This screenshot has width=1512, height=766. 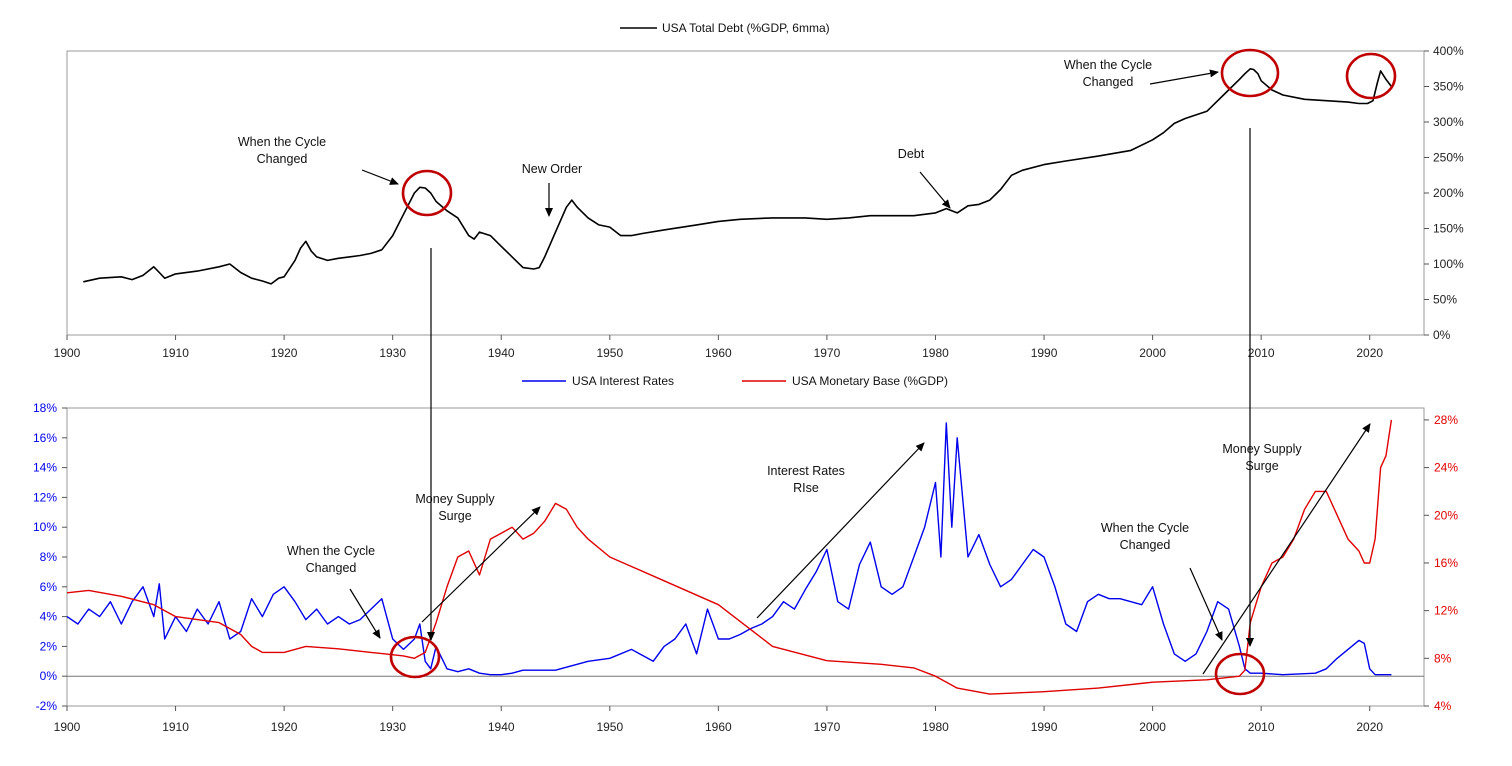 I want to click on y-tick-label-top: 150%, so click(x=1448, y=229).